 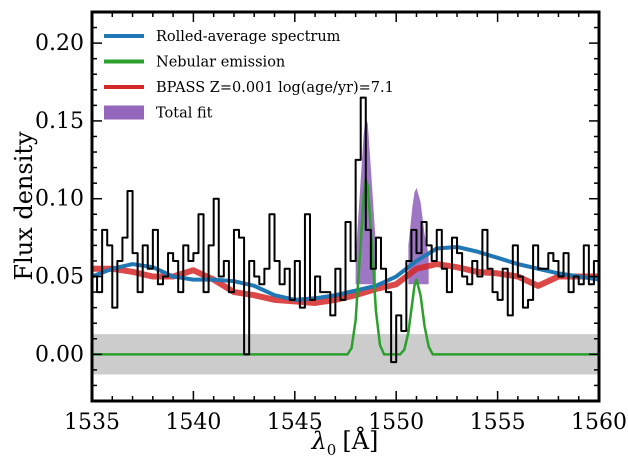 I want to click on y-tick-label: 0.05, so click(x=59, y=277).